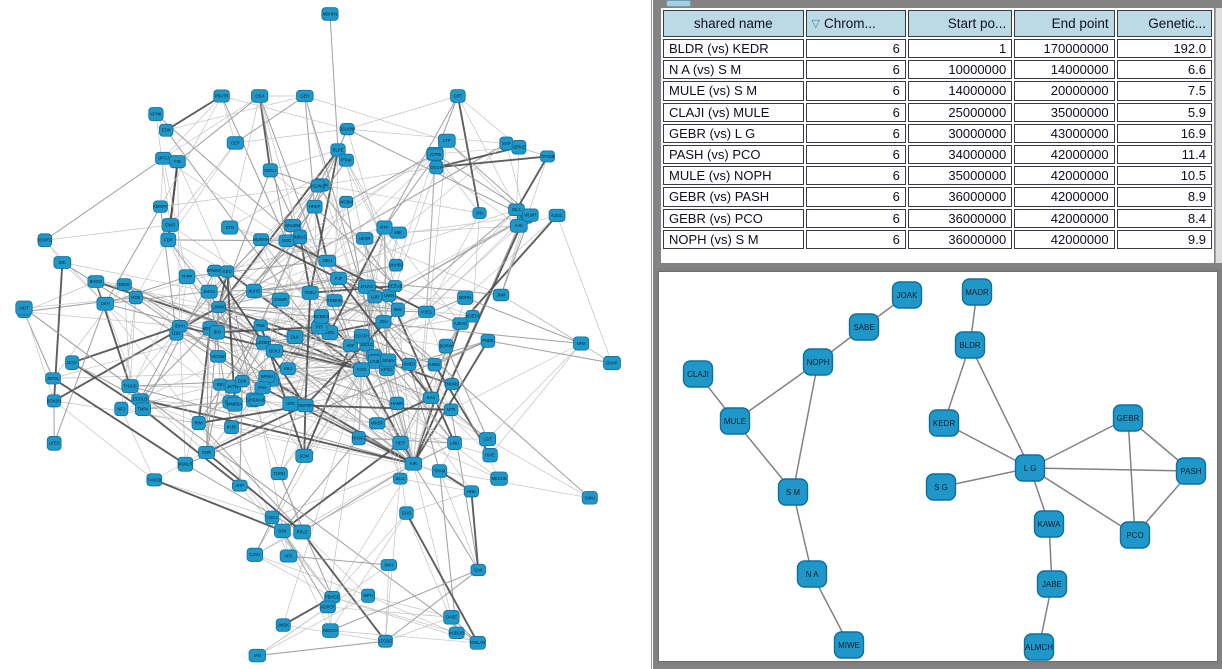 The height and width of the screenshot is (669, 1222). Describe the element at coordinates (465, 297) in the screenshot. I see `network-node: BORN` at that location.